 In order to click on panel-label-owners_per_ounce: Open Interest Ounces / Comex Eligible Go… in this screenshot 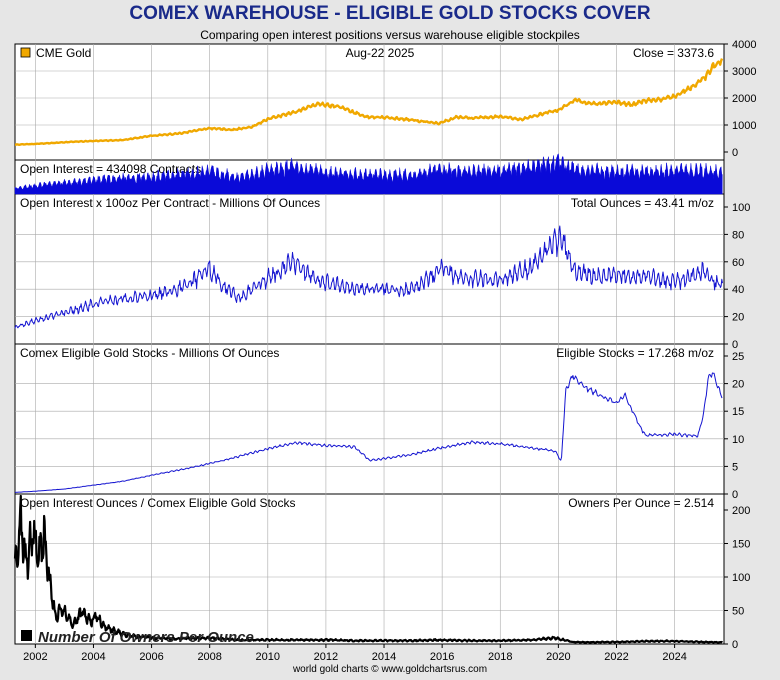, I will do `click(157, 503)`.